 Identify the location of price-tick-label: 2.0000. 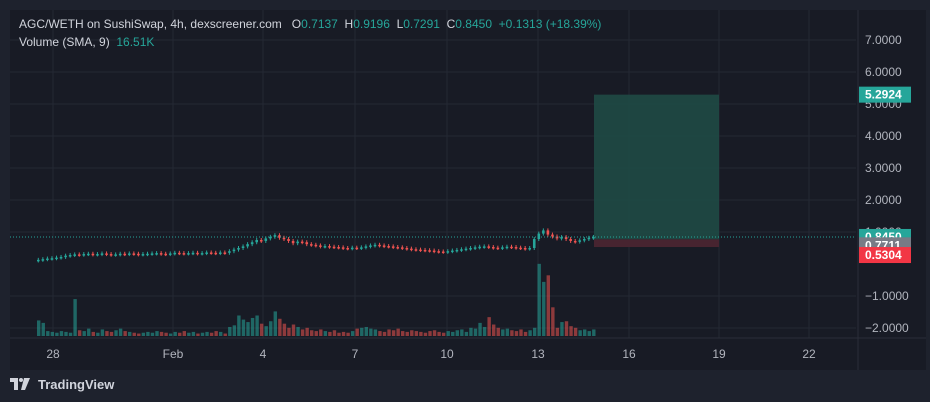
(883, 200).